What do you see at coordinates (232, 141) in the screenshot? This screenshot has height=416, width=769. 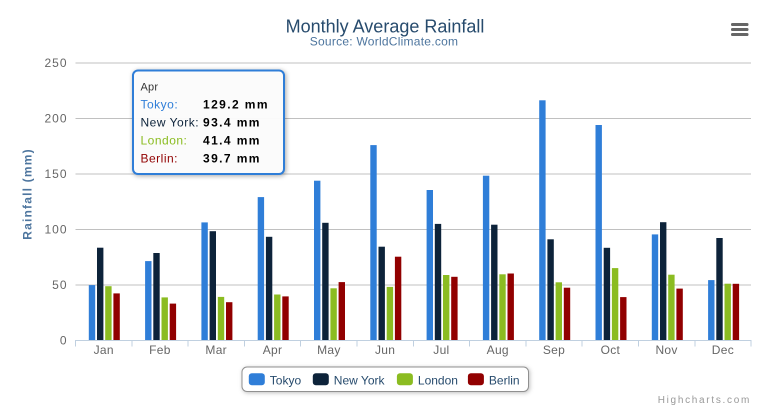 I see `svg-text: 41.4 mm` at bounding box center [232, 141].